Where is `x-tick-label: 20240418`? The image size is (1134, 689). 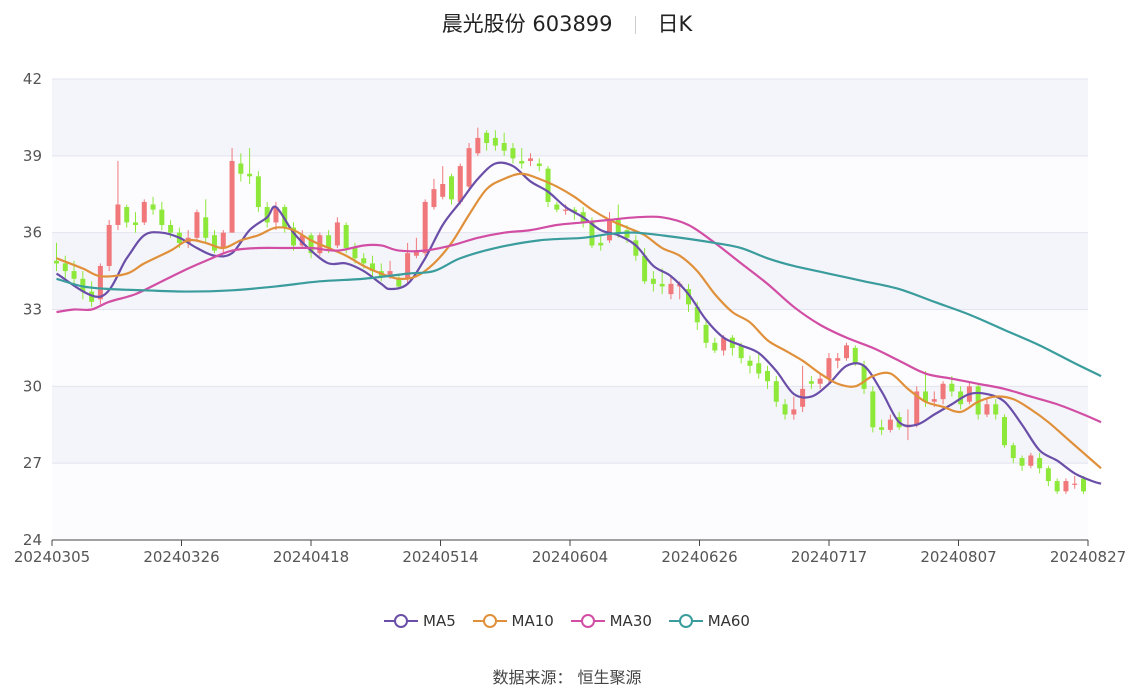 x-tick-label: 20240418 is located at coordinates (311, 557).